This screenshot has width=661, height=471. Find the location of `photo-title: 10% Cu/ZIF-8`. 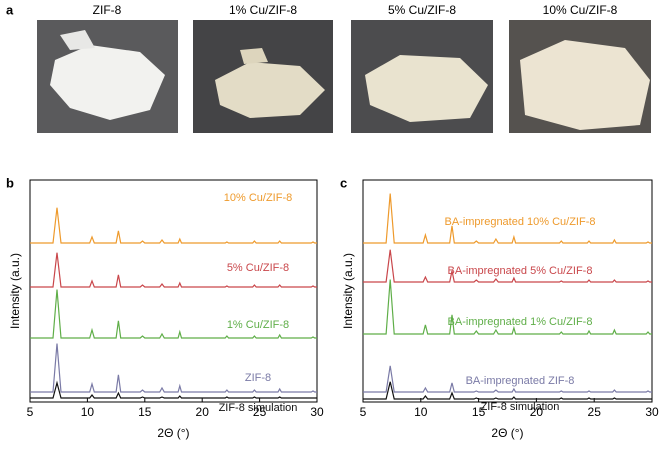

photo-title: 10% Cu/ZIF-8 is located at coordinates (580, 10).